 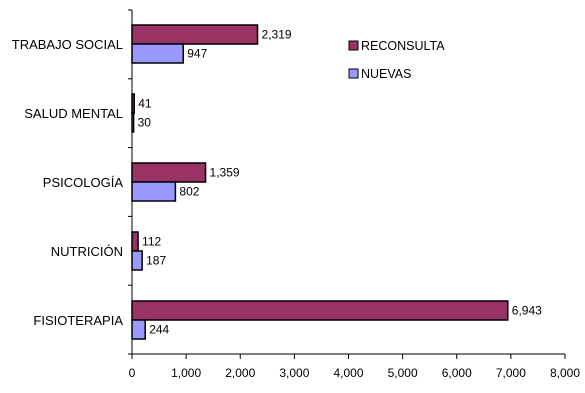 What do you see at coordinates (565, 373) in the screenshot?
I see `x-tick-label: 8,000` at bounding box center [565, 373].